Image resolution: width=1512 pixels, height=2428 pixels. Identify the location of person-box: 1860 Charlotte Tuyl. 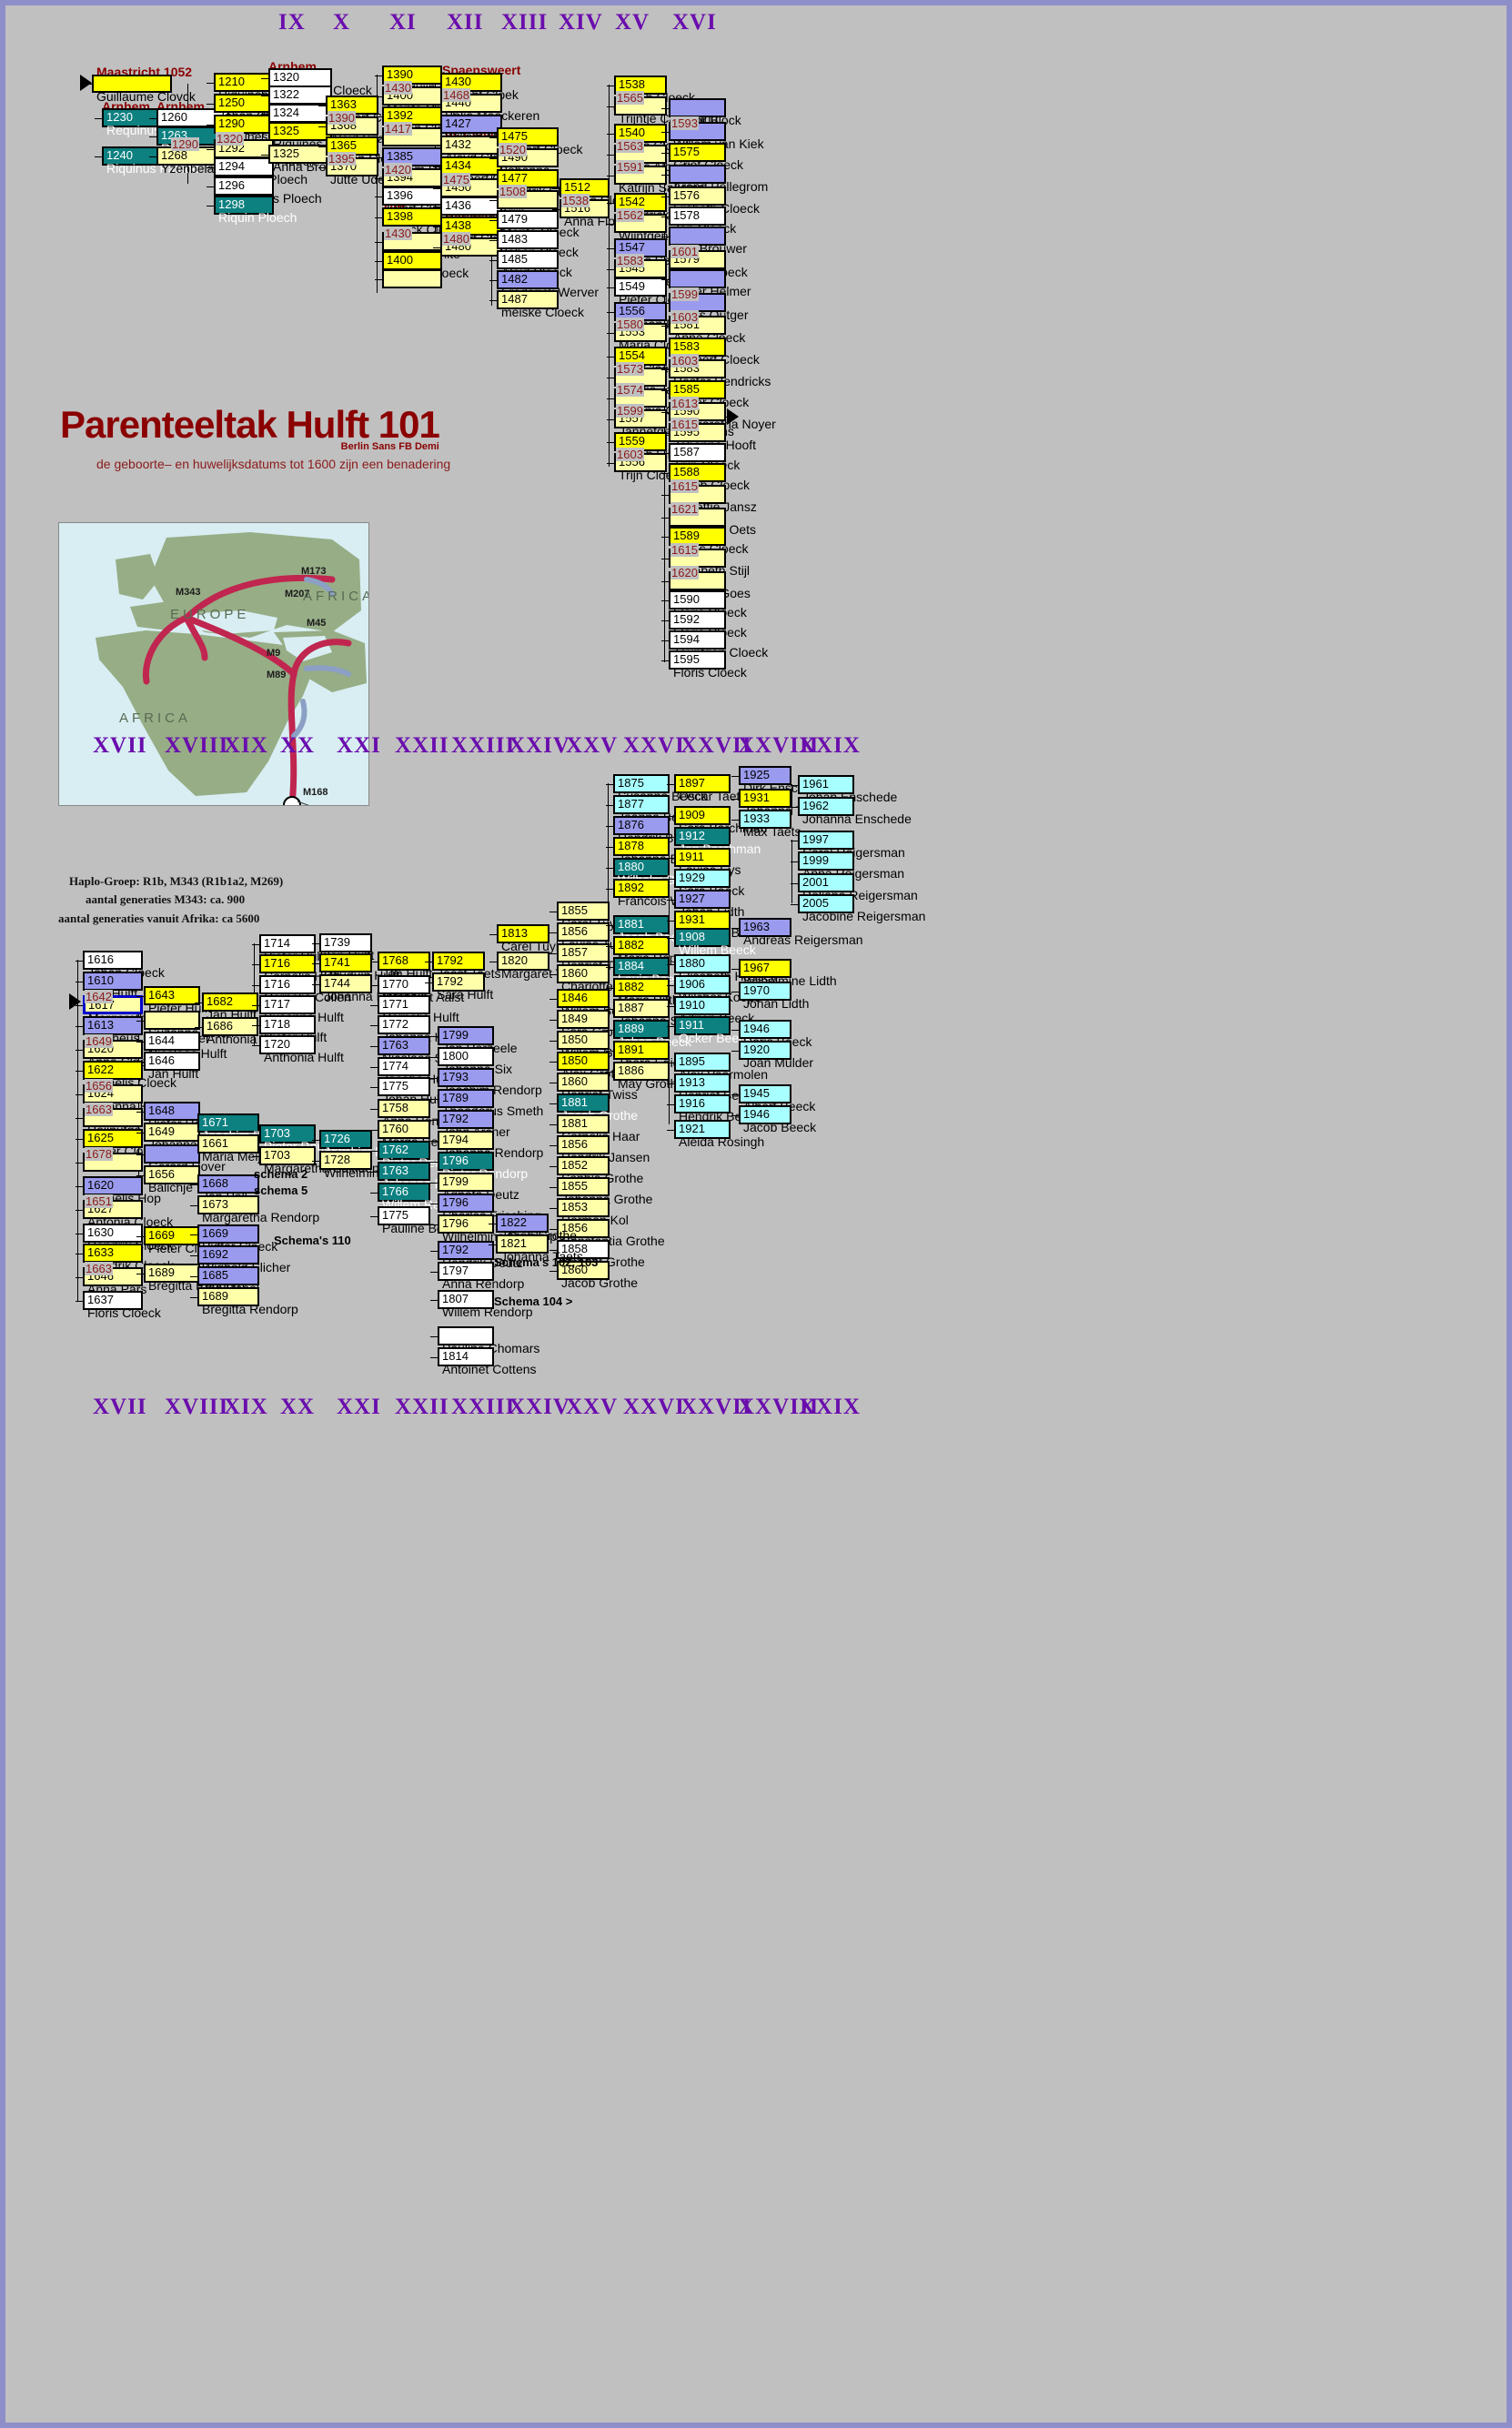
(598, 978).